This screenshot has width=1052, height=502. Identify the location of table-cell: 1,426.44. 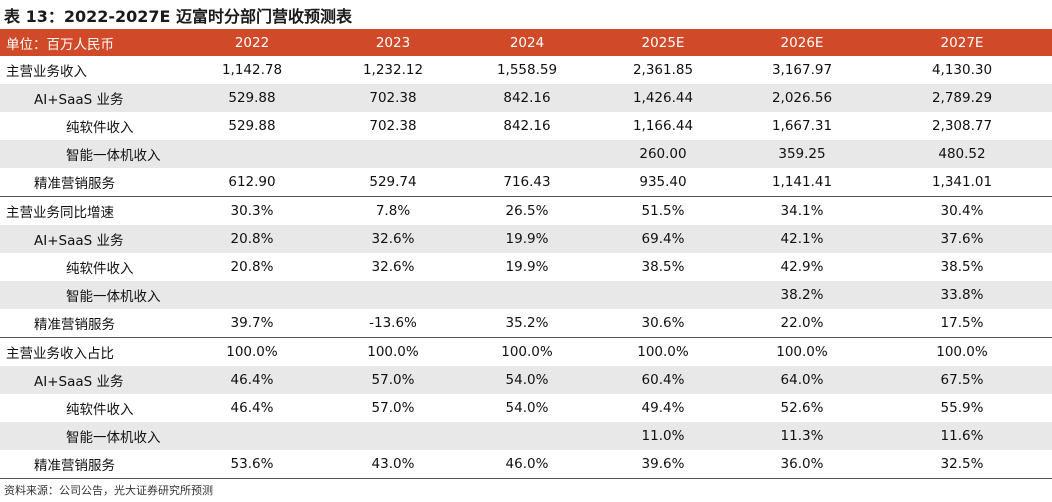
(663, 98).